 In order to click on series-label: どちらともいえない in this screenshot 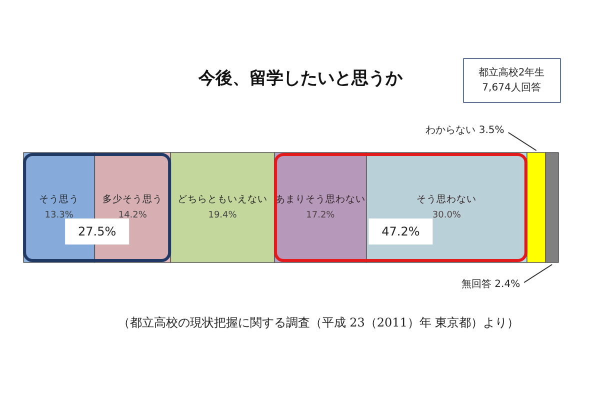, I will do `click(223, 199)`.